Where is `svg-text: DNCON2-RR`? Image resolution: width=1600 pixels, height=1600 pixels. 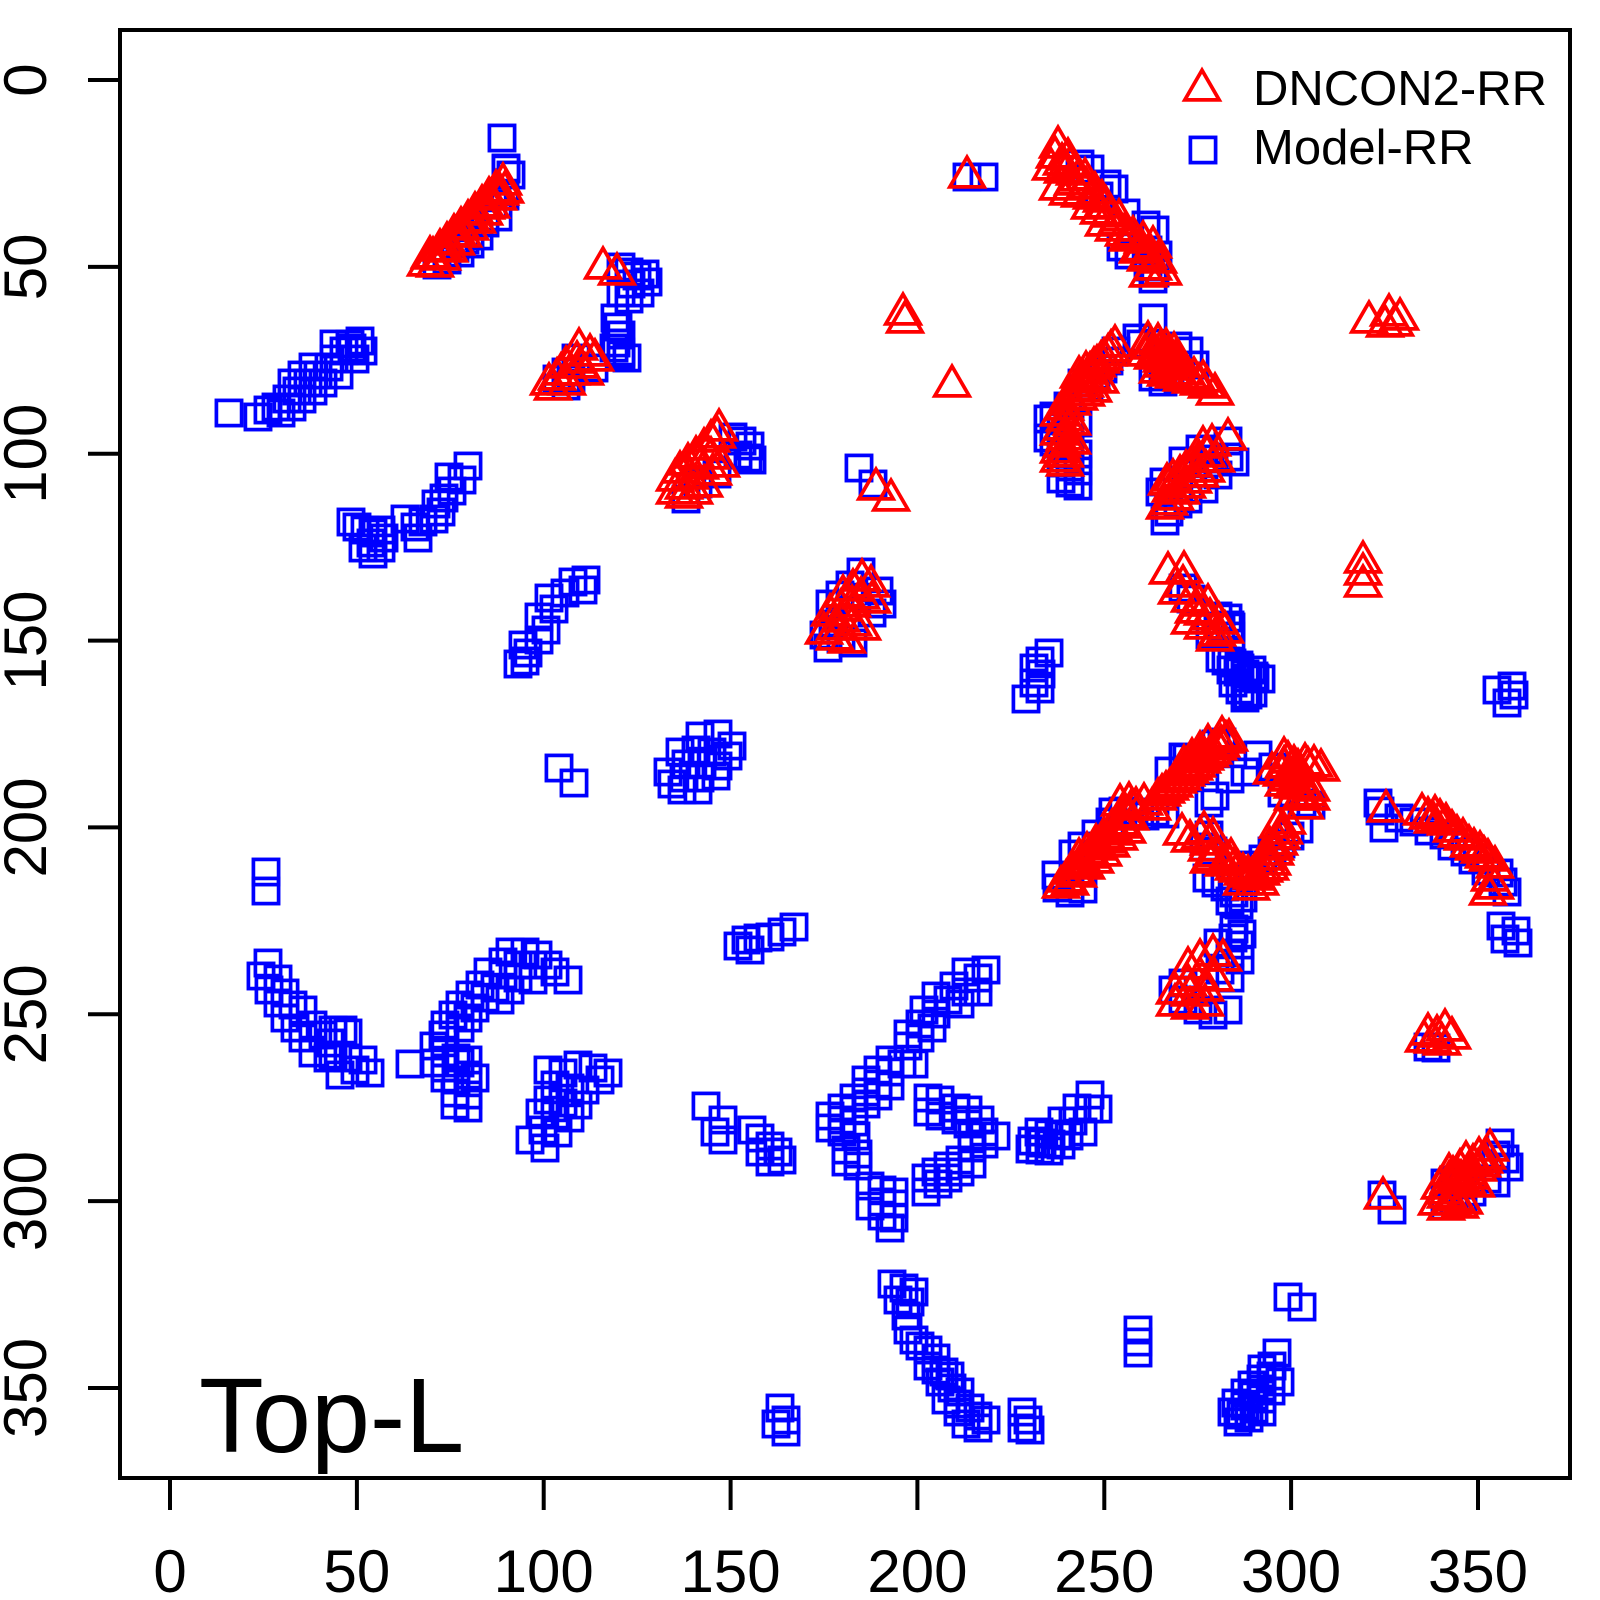
svg-text: DNCON2-RR is located at coordinates (1400, 89).